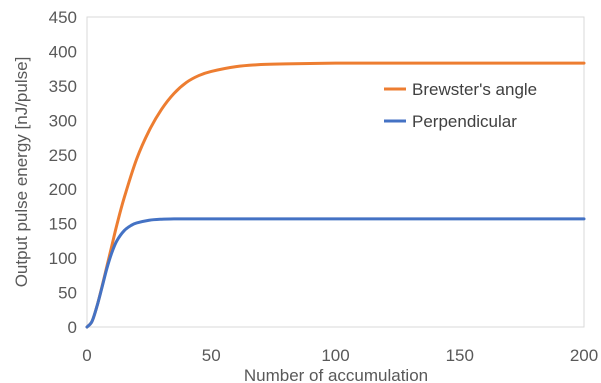 This screenshot has height=383, width=601. Describe the element at coordinates (211, 355) in the screenshot. I see `x-tick-label: 50` at that location.